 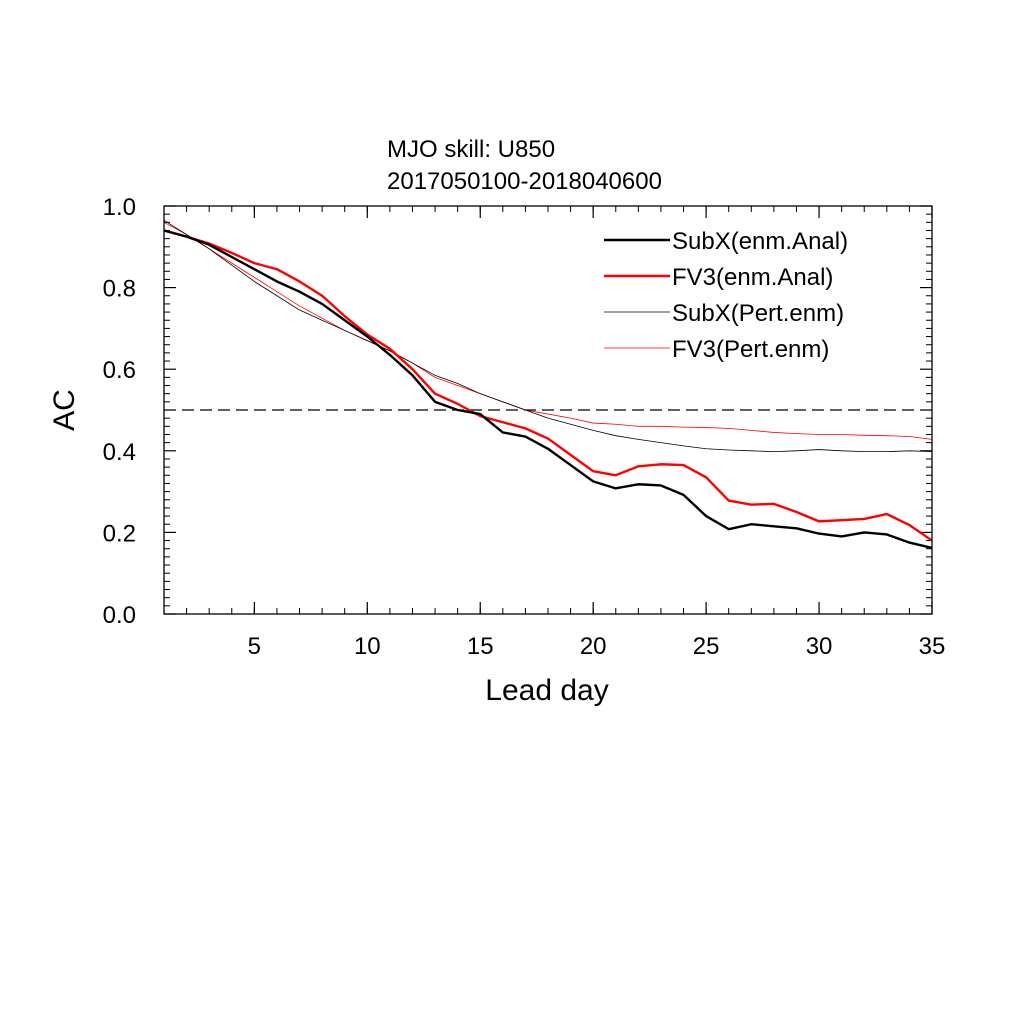 I want to click on y-axis-label: AC, so click(x=64, y=410).